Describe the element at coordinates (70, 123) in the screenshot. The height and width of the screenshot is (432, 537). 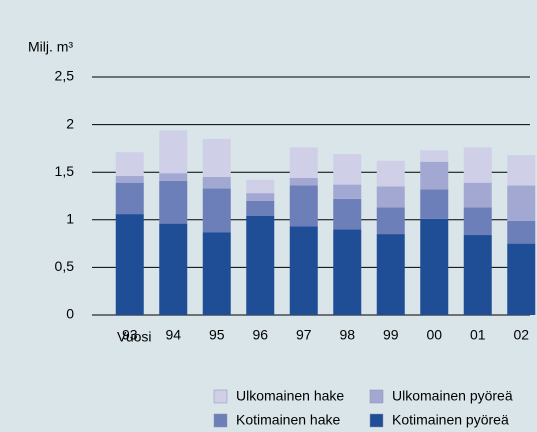
I see `y-tick-label: 2` at that location.